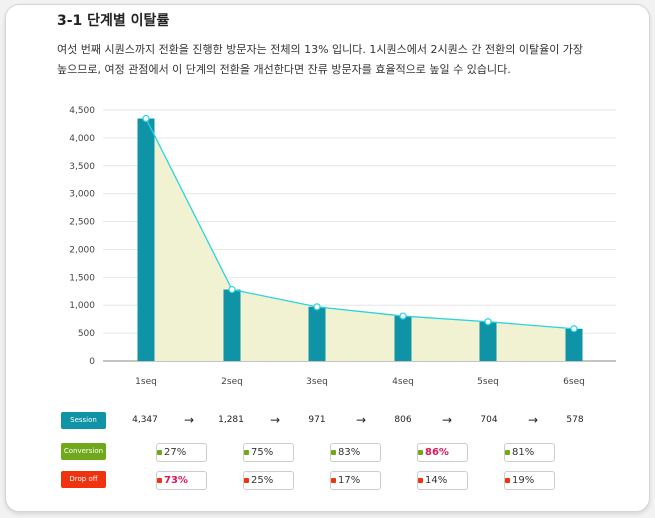 The image size is (655, 518). Describe the element at coordinates (574, 344) in the screenshot. I see `bar-6seq` at that location.